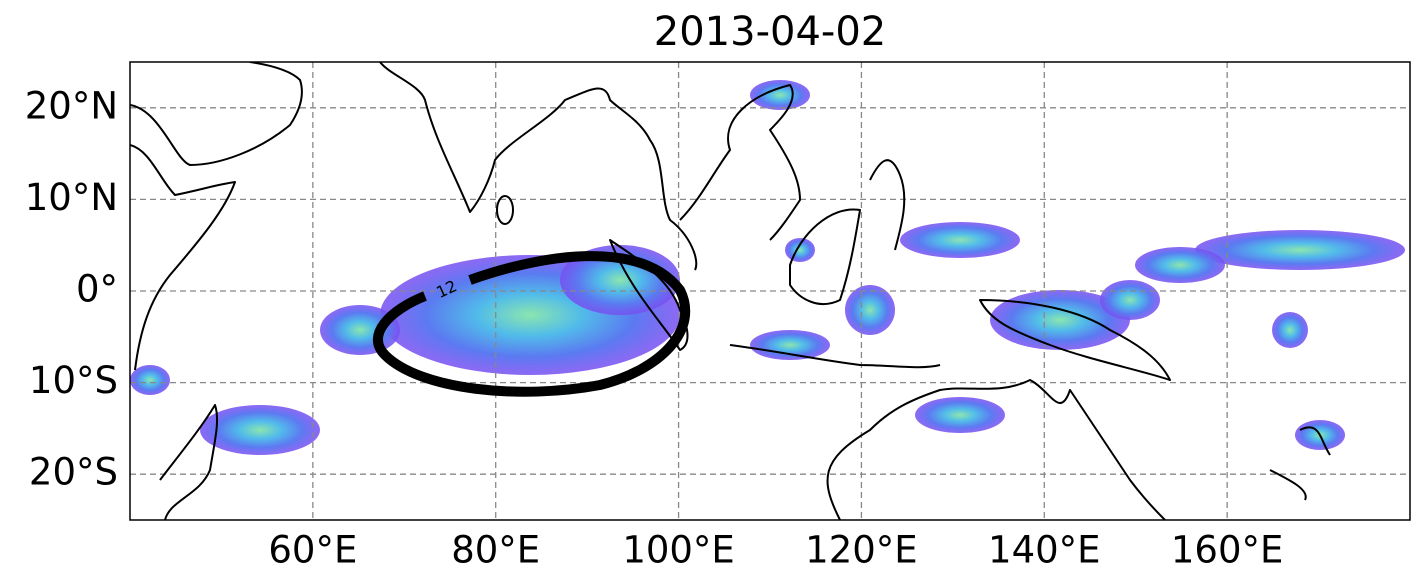  Describe the element at coordinates (312, 550) in the screenshot. I see `x-tick-label: 60°E` at that location.